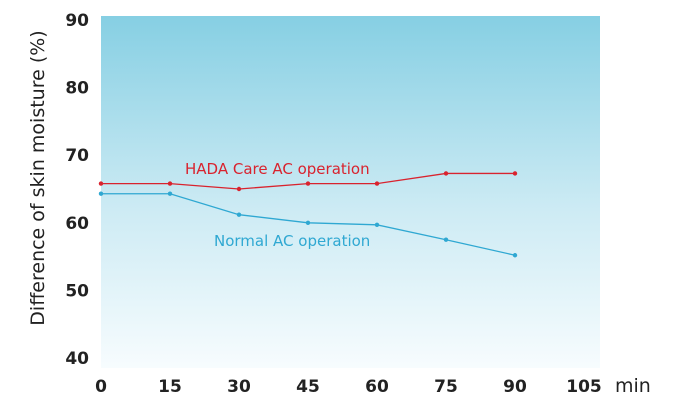 The height and width of the screenshot is (396, 673). I want to click on x-tick-label-105: 105, so click(584, 386).